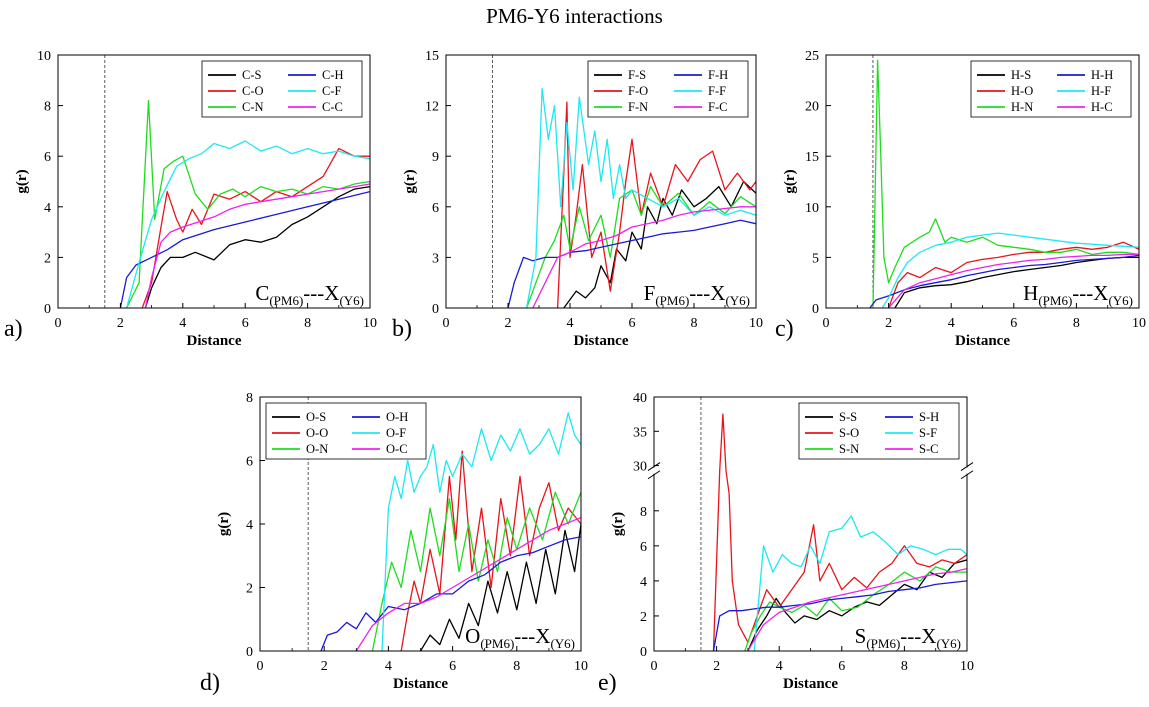 This screenshot has width=1149, height=707. I want to click on series-line-C-O, so click(255, 227).